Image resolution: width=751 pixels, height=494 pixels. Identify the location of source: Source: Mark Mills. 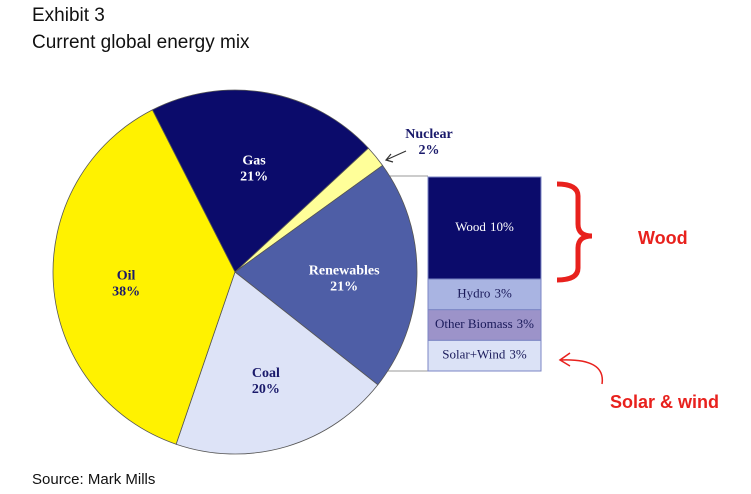
(93, 479).